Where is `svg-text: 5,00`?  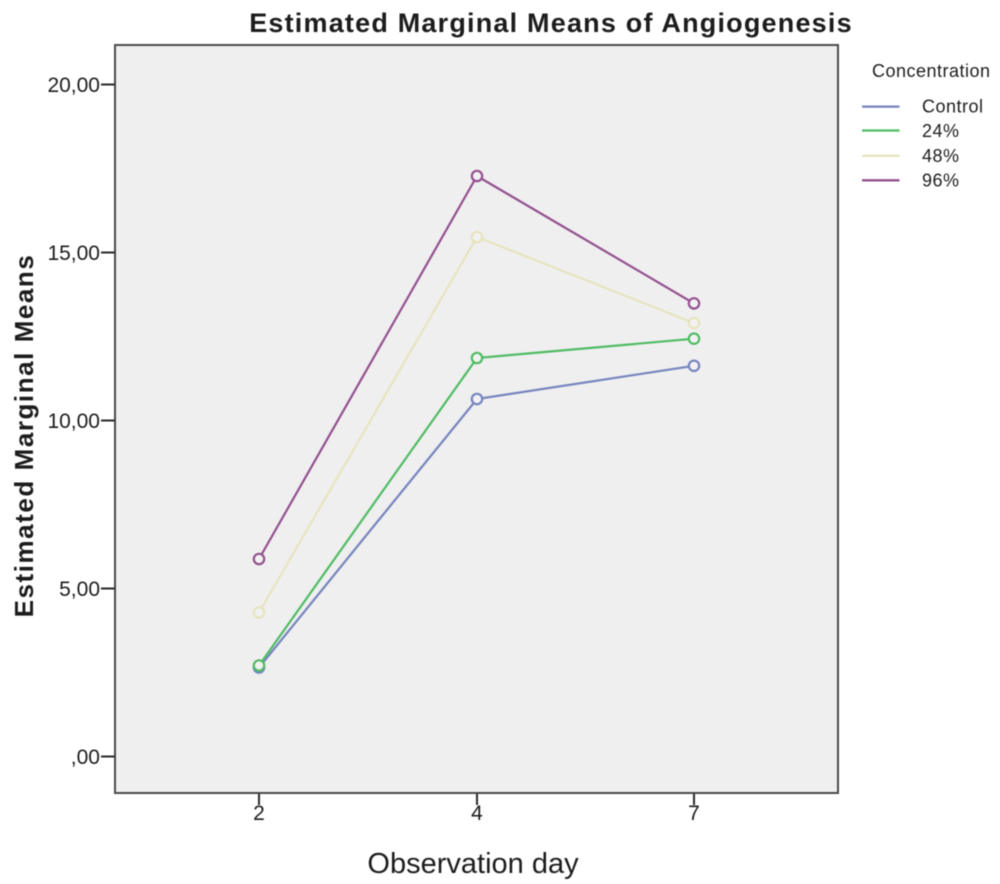 svg-text: 5,00 is located at coordinates (79, 589).